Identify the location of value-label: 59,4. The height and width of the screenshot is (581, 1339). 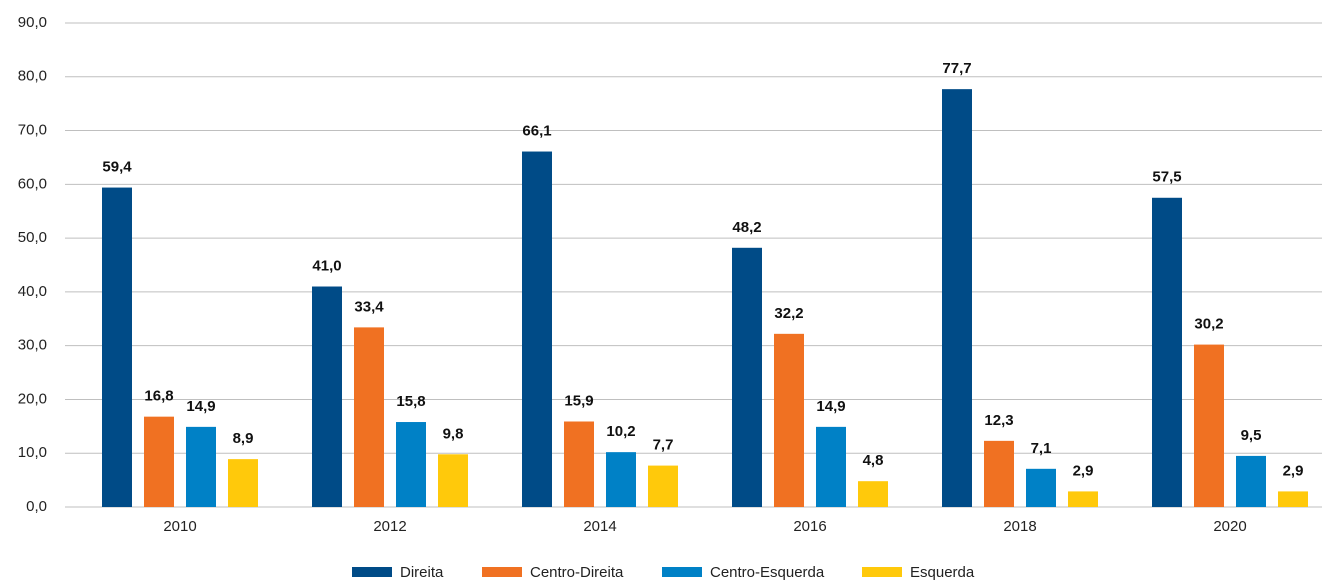
(117, 167).